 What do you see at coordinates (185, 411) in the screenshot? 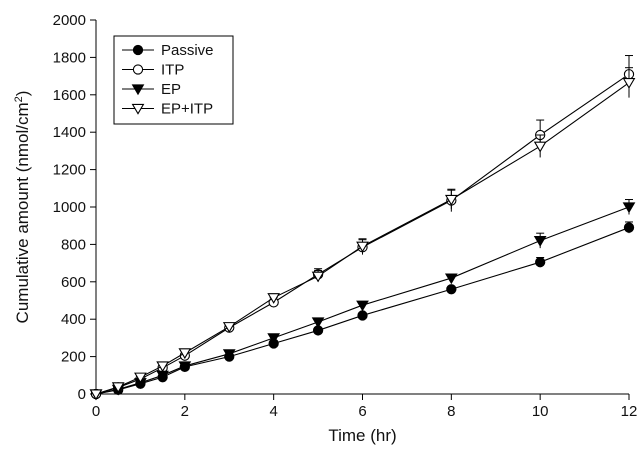
I see `x-tick-label: 2` at bounding box center [185, 411].